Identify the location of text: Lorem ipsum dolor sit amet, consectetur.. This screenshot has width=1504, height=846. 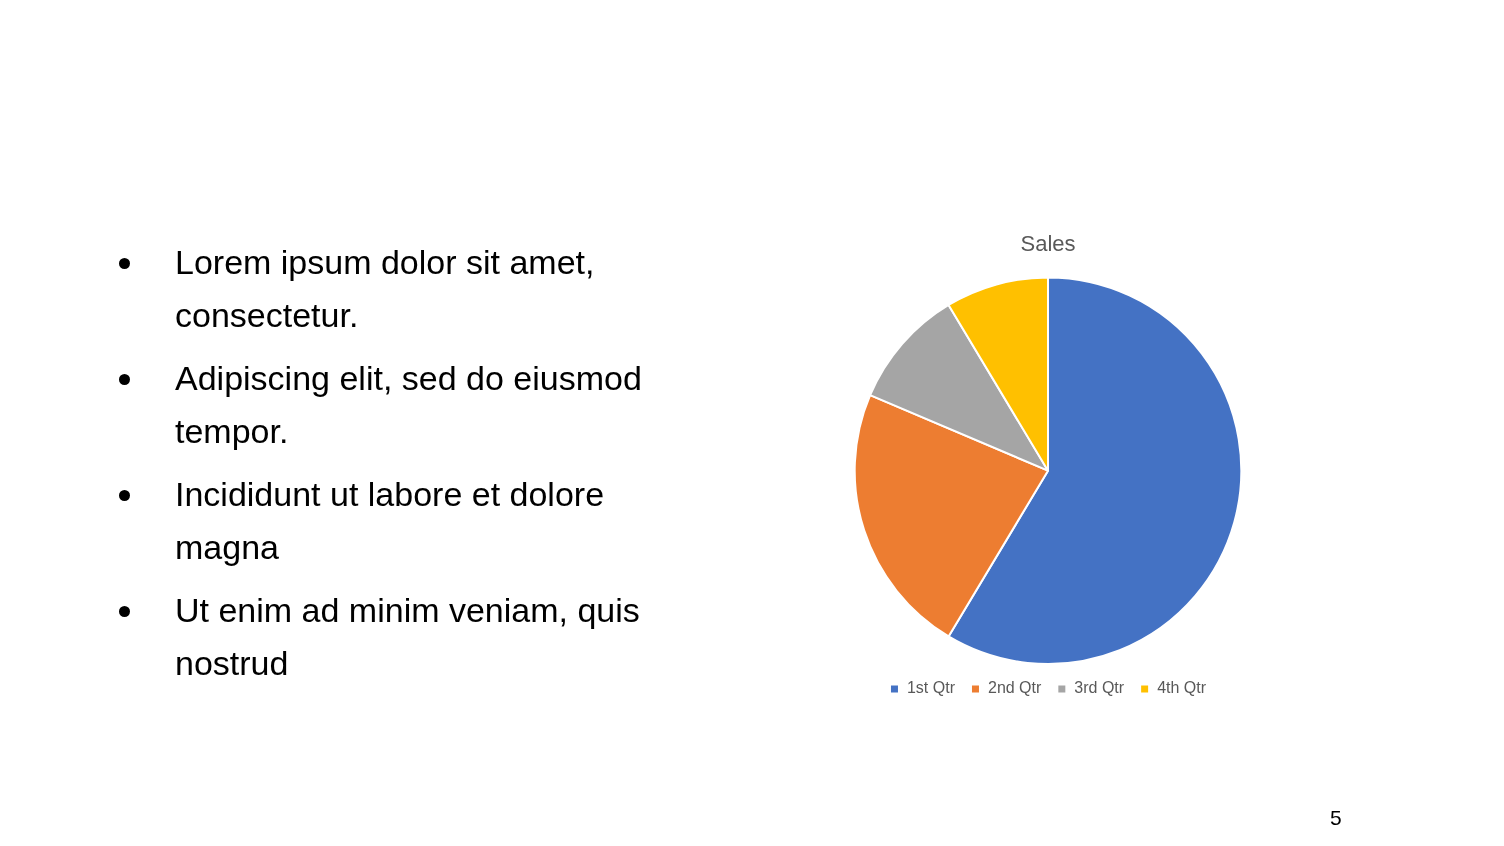
(385, 289).